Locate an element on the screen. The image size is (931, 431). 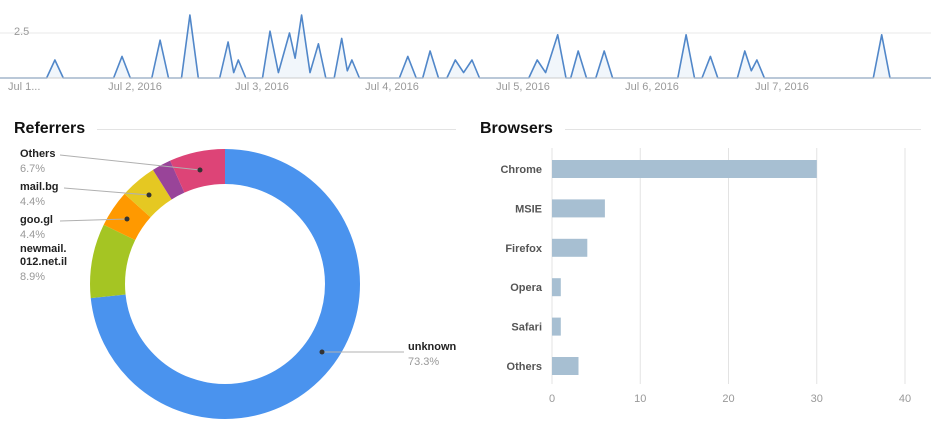
referrer-label-newmail: newmail. 012.net.il 8.9% is located at coordinates (44, 263).